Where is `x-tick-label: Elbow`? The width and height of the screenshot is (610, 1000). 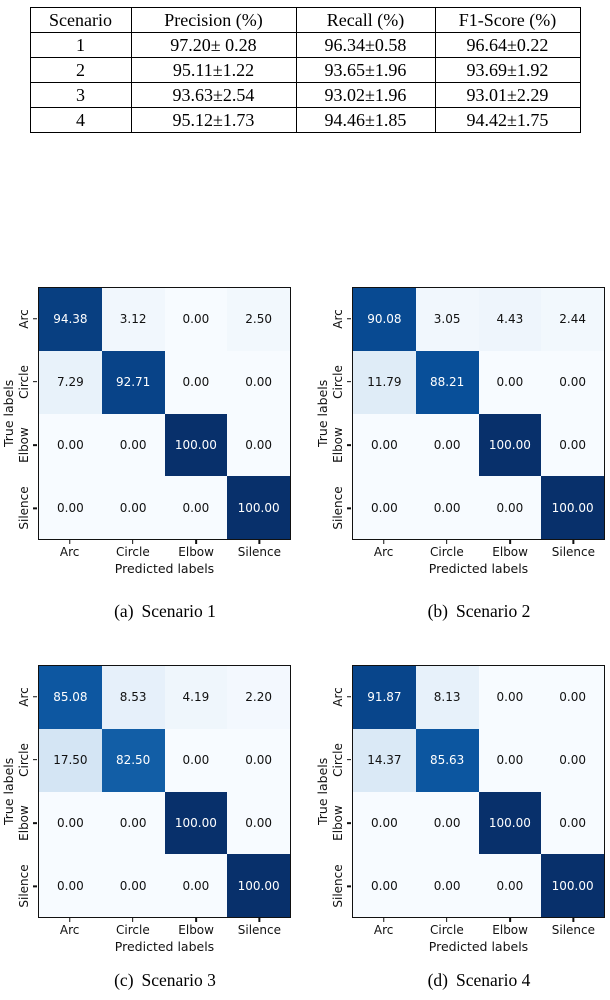
x-tick-label: Elbow is located at coordinates (196, 552).